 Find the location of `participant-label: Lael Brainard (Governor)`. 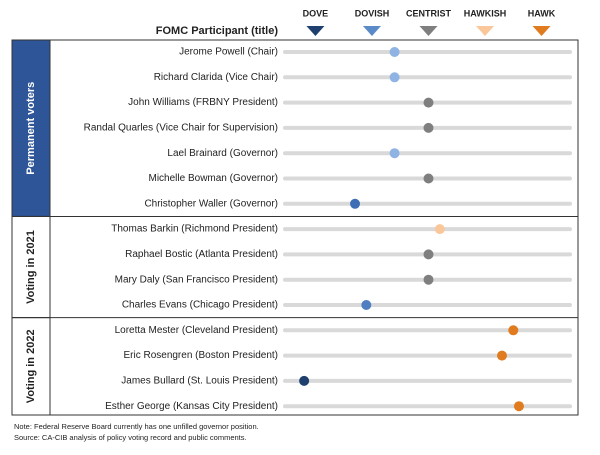

participant-label: Lael Brainard (Governor) is located at coordinates (222, 153).